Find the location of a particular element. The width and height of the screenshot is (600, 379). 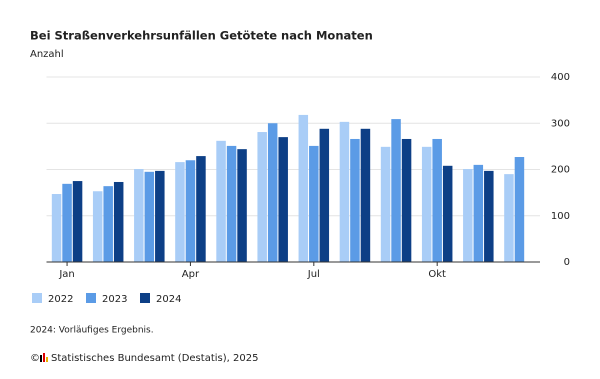

y-tick-label: 100 is located at coordinates (560, 216).